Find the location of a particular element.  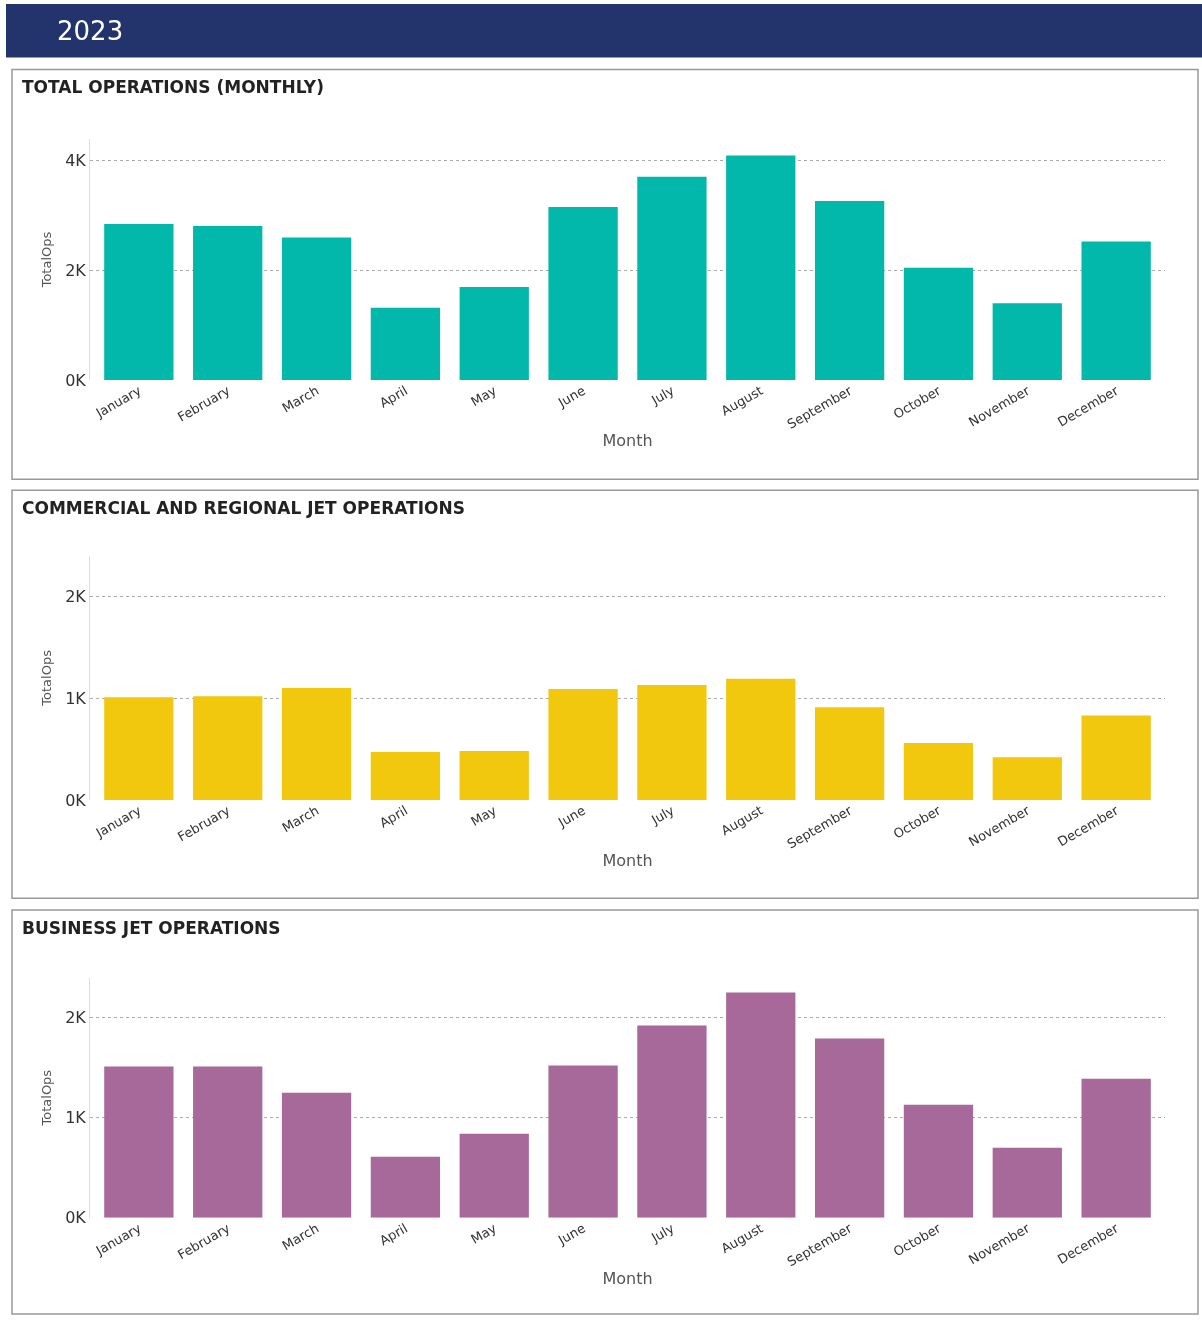

chart-title: BUSINESS JET OPERATIONS is located at coordinates (151, 928).